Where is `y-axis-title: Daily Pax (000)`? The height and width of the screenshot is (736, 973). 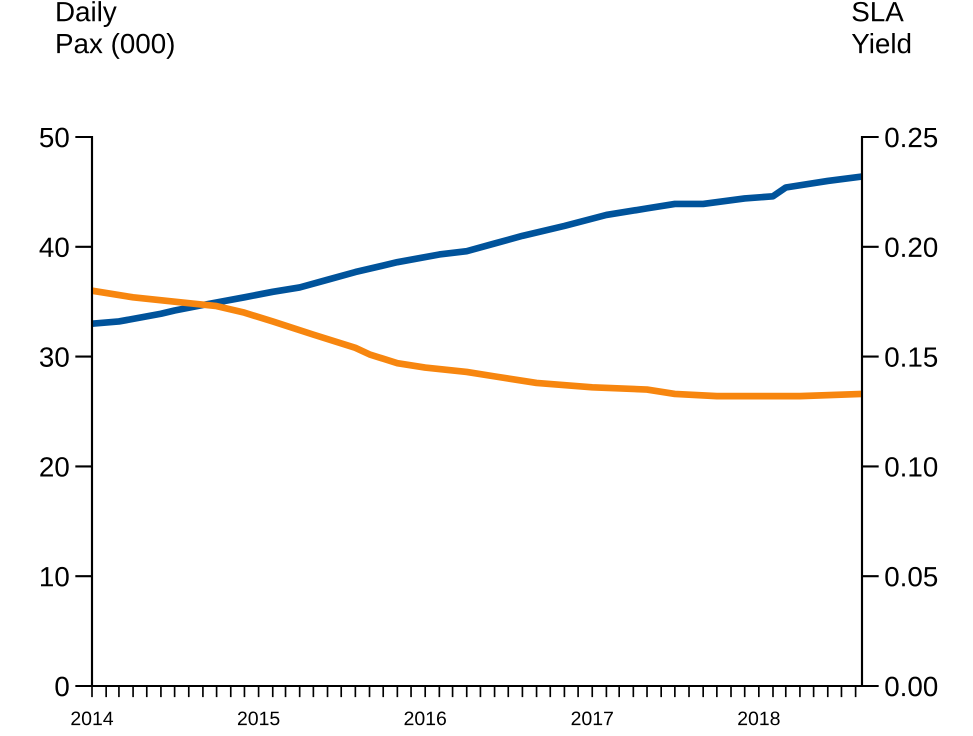
y-axis-title: Daily Pax (000) is located at coordinates (115, 30).